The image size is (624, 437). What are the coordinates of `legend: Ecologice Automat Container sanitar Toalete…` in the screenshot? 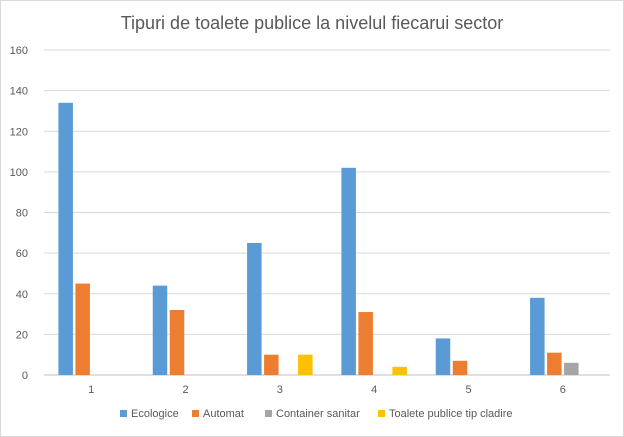 It's located at (316, 414).